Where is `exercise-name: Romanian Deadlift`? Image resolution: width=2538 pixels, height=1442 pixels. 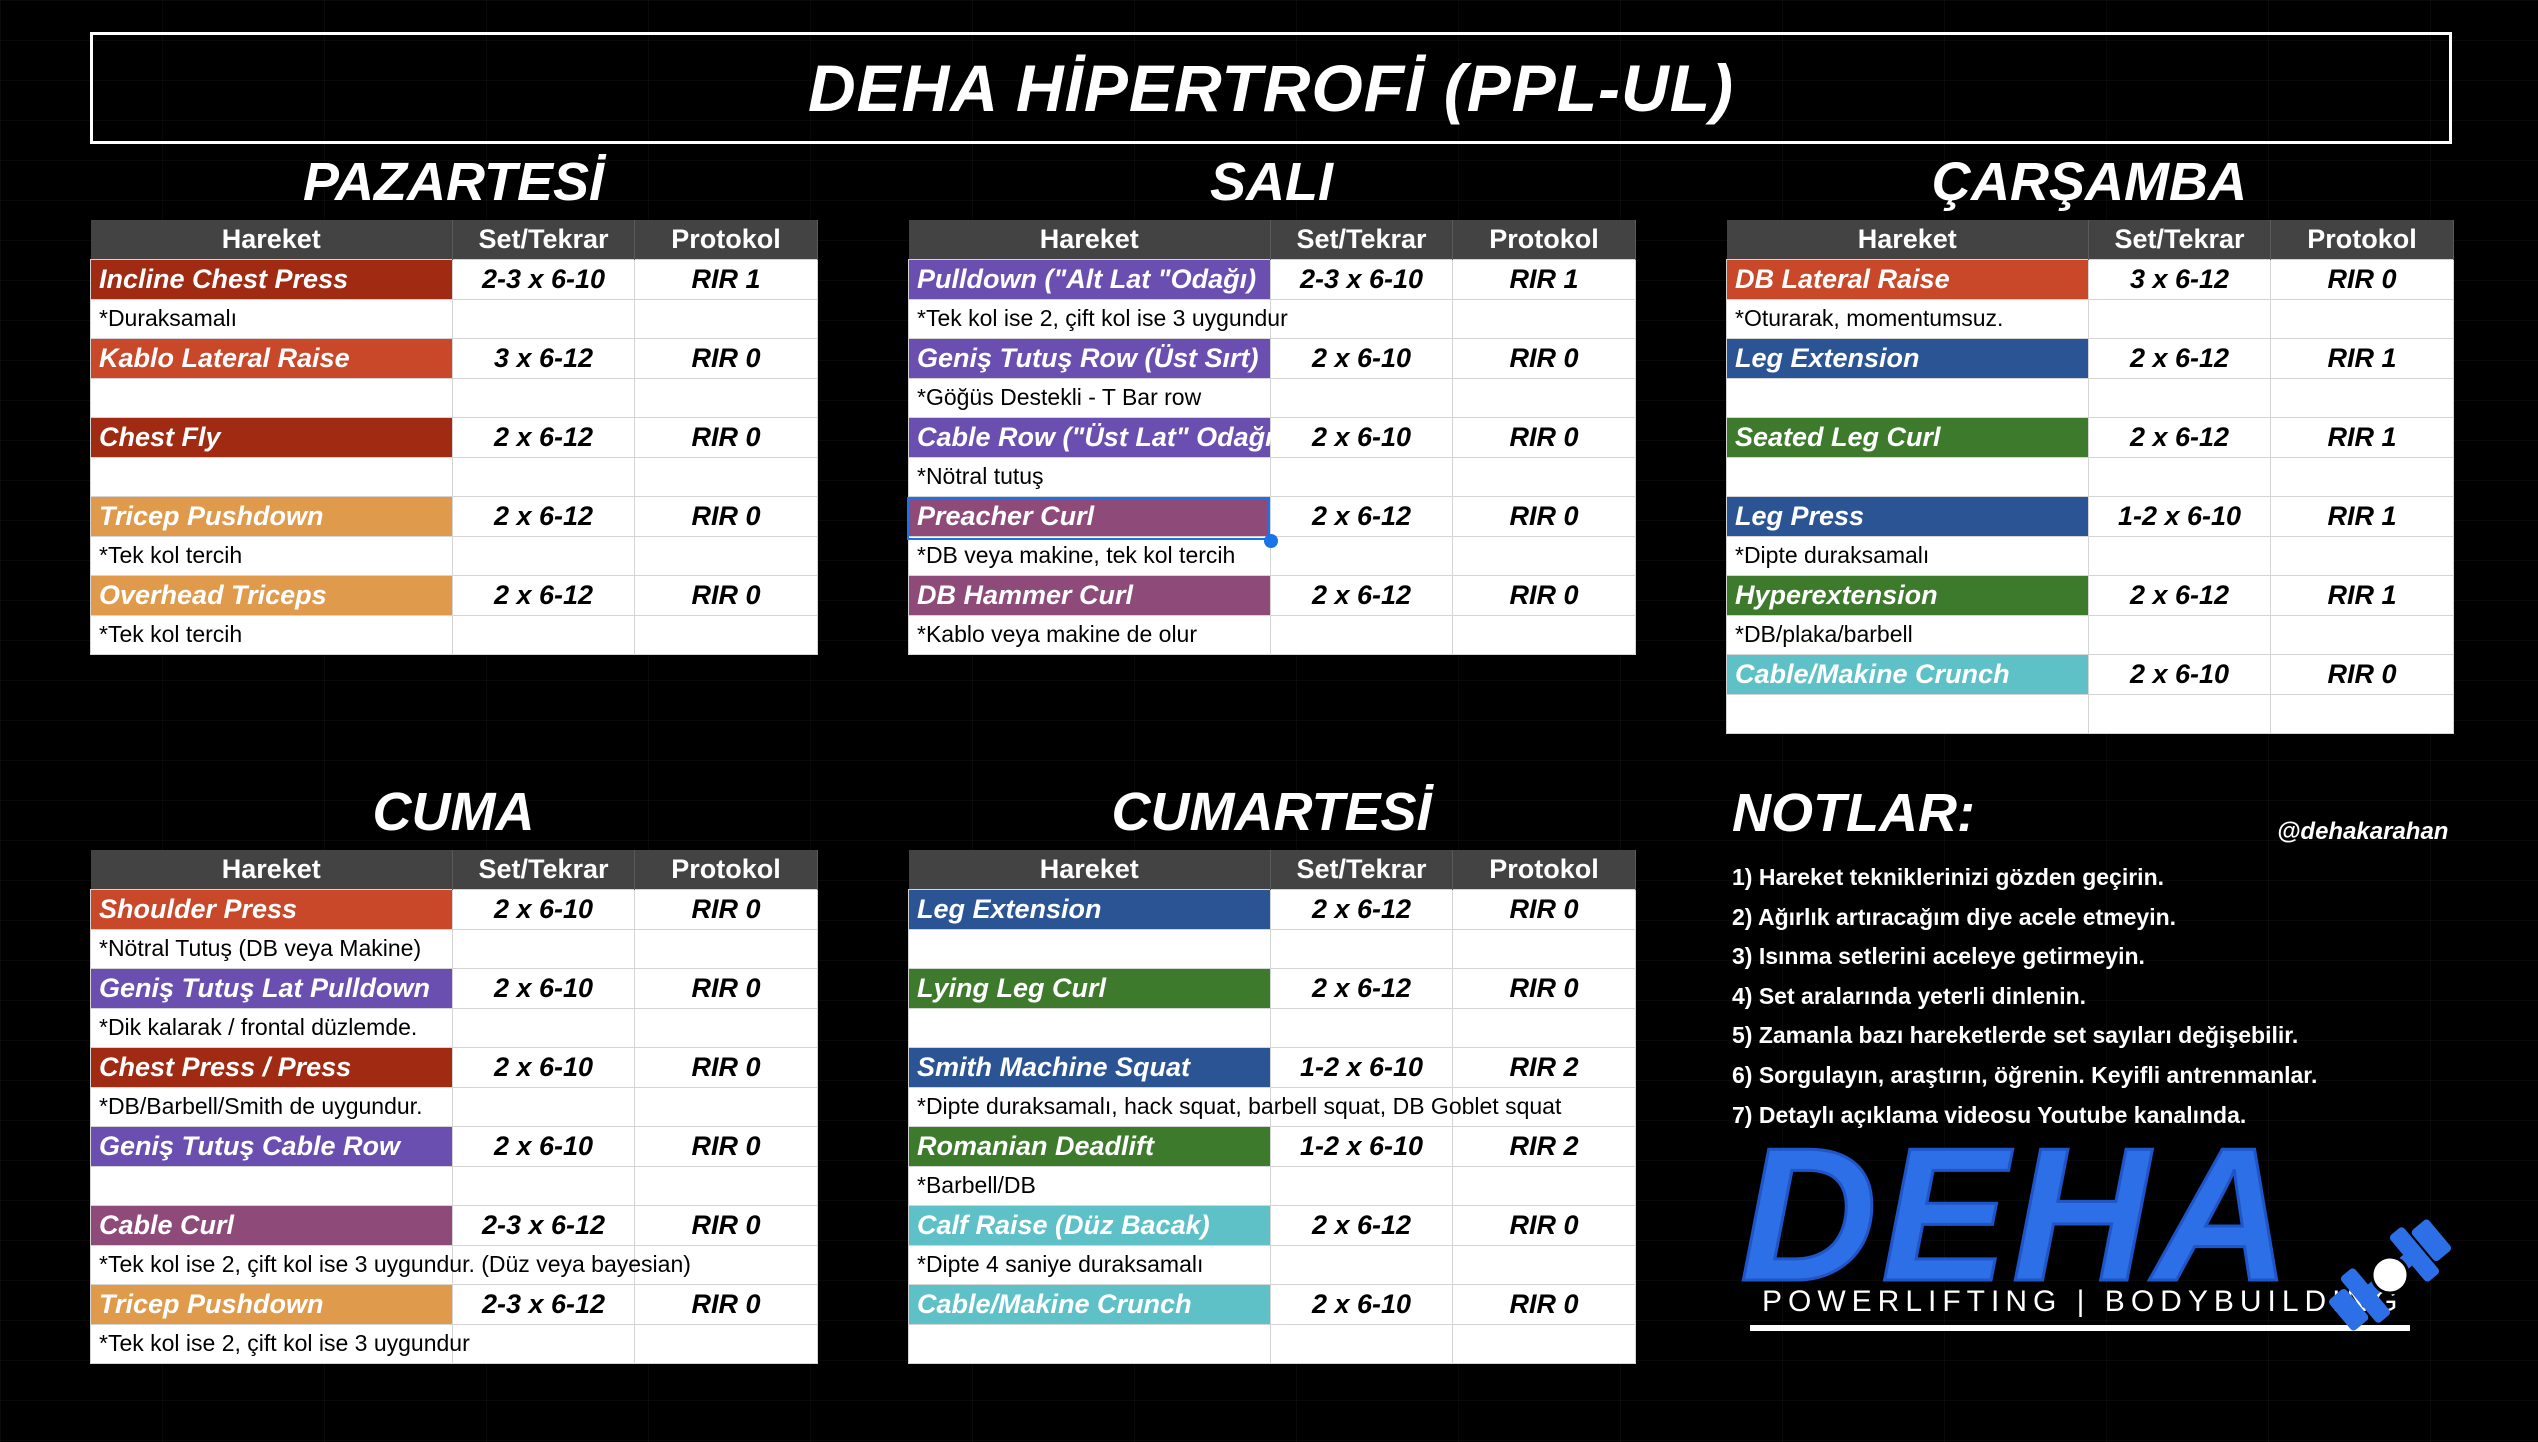 exercise-name: Romanian Deadlift is located at coordinates (1089, 1146).